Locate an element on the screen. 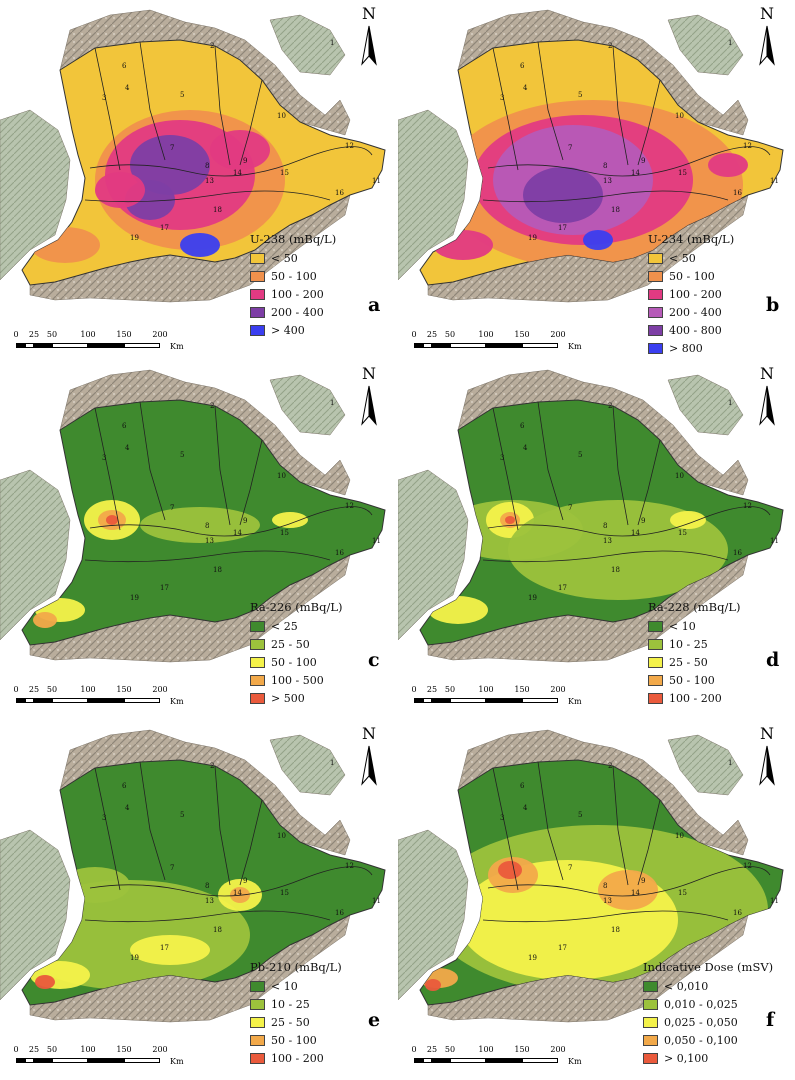  legend-entry: < 10 is located at coordinates (296, 986).